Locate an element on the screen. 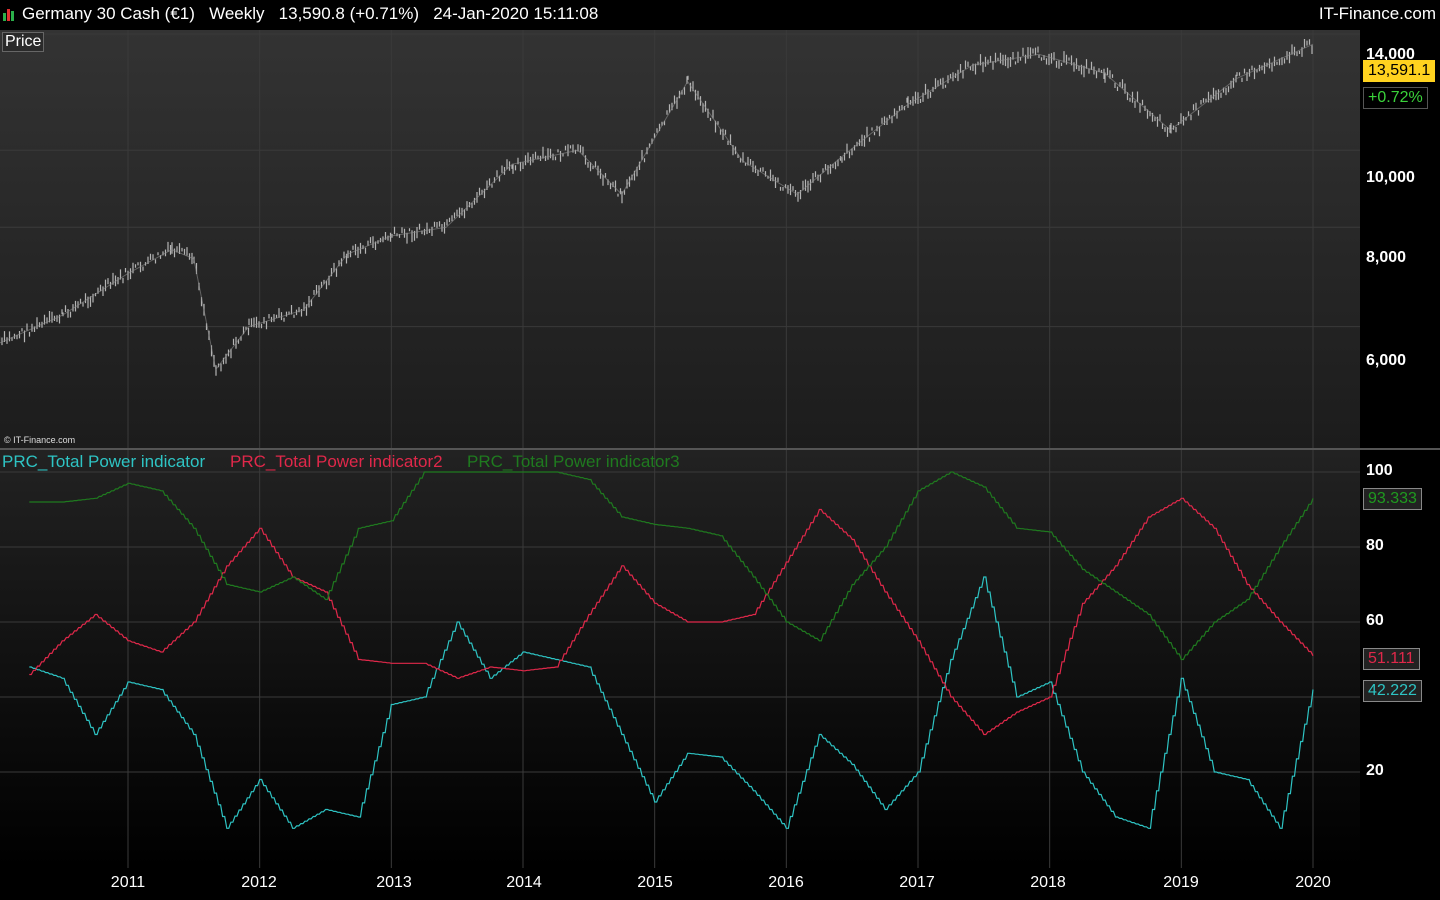 The height and width of the screenshot is (900, 1440). x-tick: 2012 is located at coordinates (259, 882).